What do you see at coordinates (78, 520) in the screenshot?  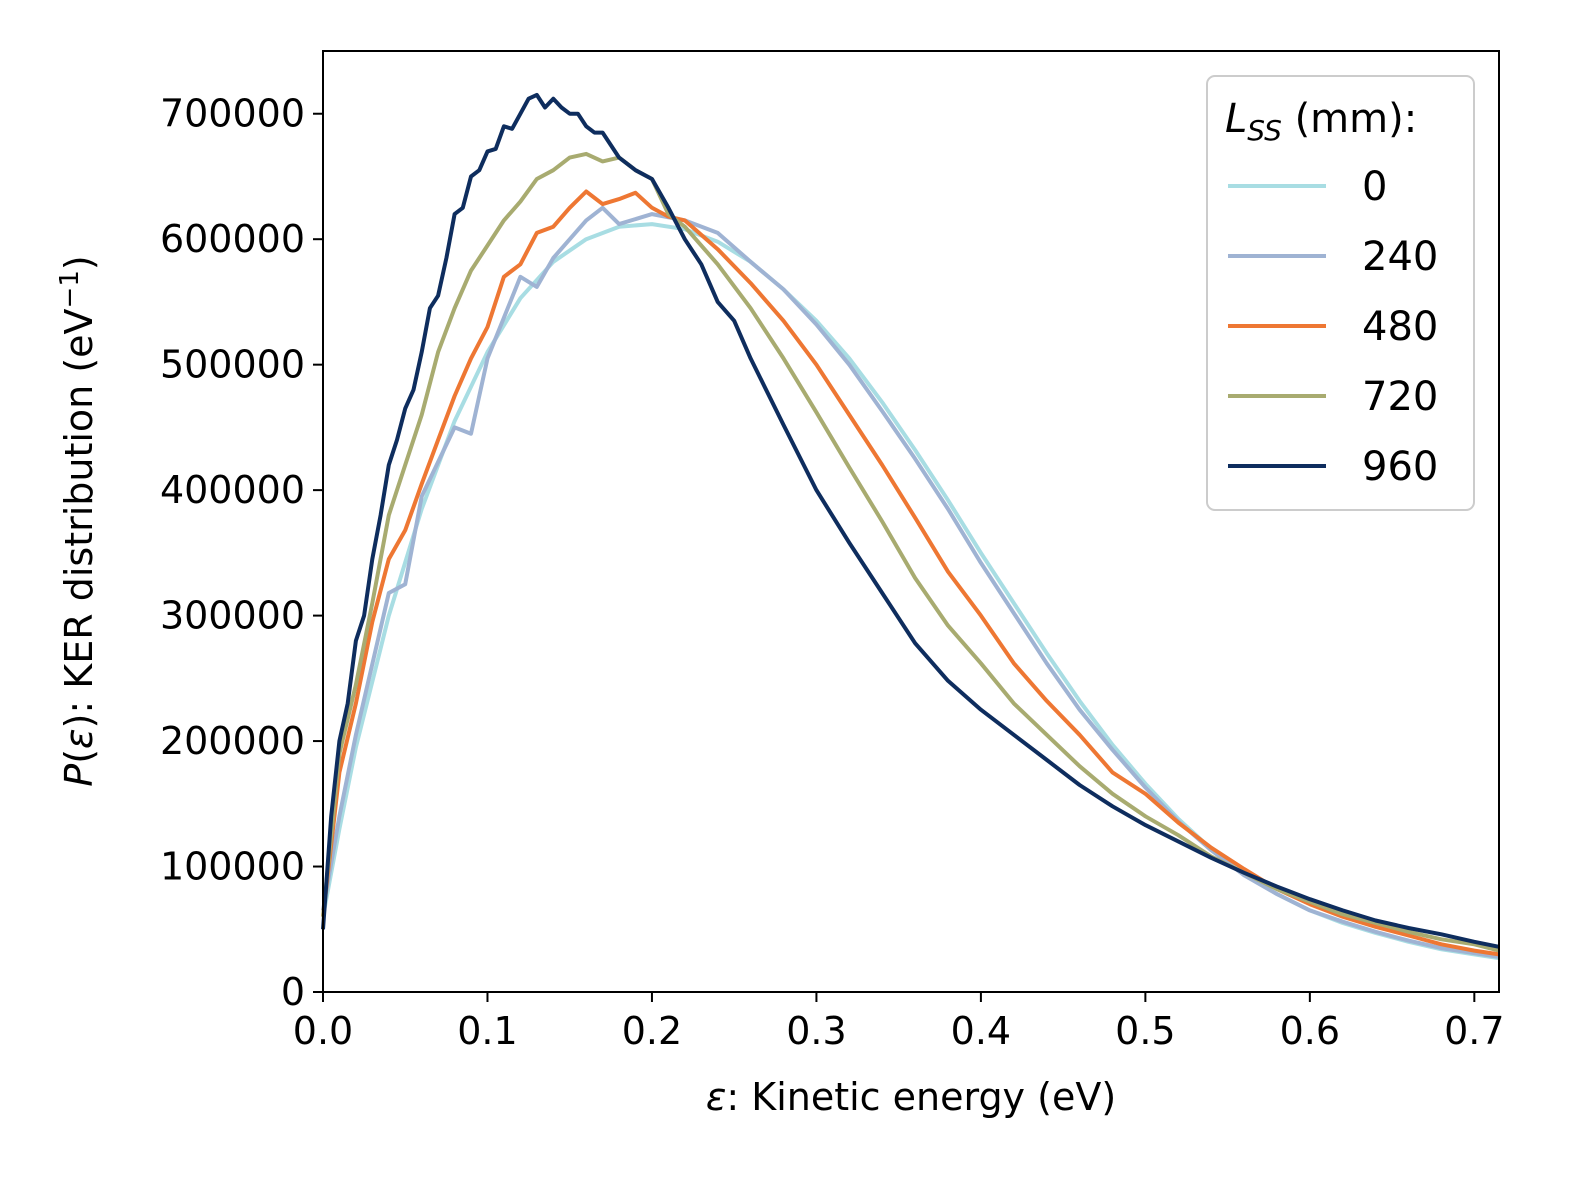 I see `y-axis-label: P(ε): KER distribution (eV−1)` at bounding box center [78, 520].